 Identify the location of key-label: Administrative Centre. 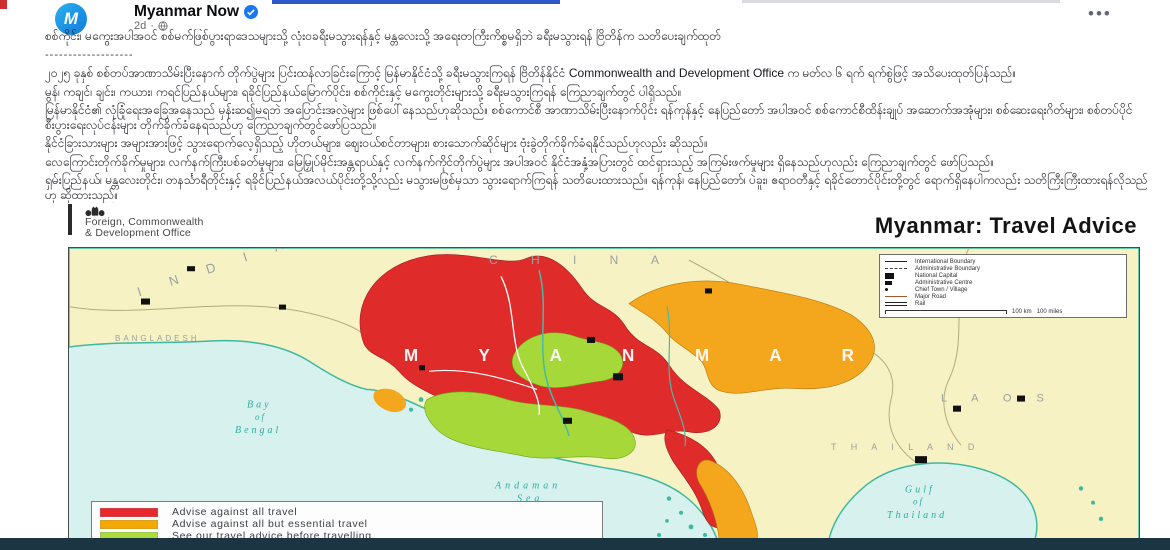
(944, 282).